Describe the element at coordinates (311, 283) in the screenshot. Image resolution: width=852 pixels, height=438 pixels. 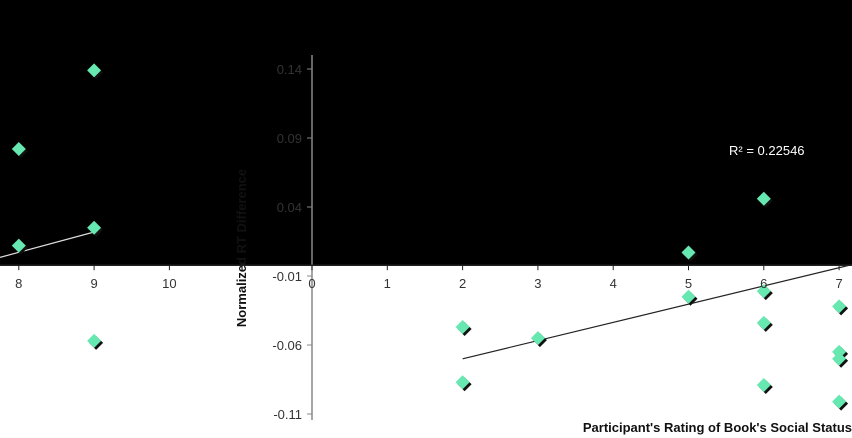
I see `x-tick-label: 0` at that location.